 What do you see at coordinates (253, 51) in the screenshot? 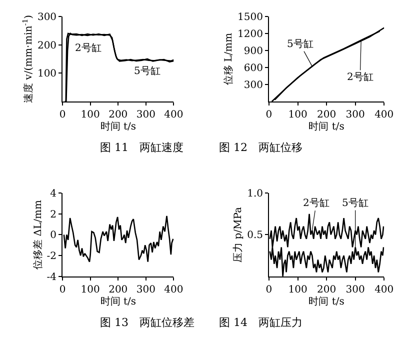
I see `y-tick-label: 900` at bounding box center [253, 51].